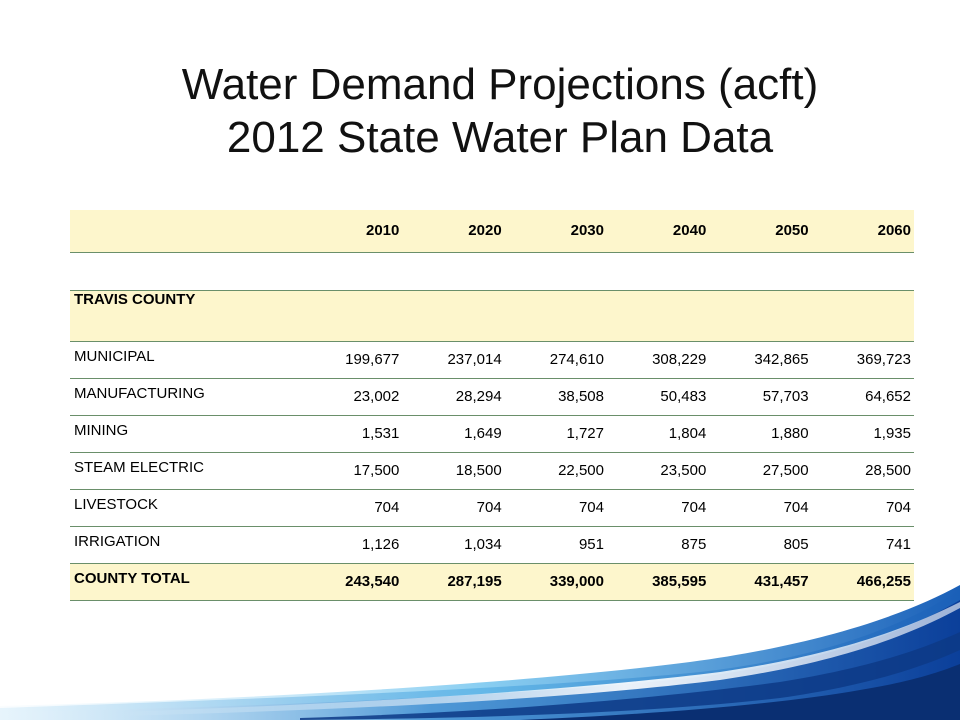 This screenshot has width=960, height=720. I want to click on total-value-cell: 287,195, so click(453, 582).